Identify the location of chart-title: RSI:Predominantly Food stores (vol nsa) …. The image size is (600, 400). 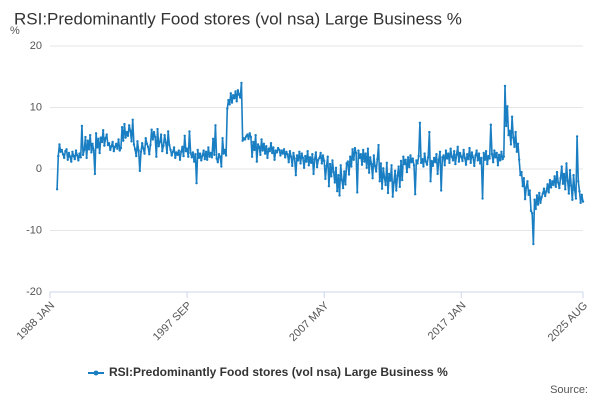
(238, 18).